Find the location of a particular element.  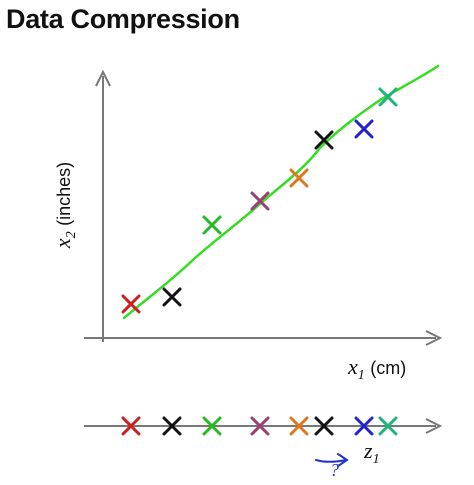

question-mark: ? is located at coordinates (334, 470).